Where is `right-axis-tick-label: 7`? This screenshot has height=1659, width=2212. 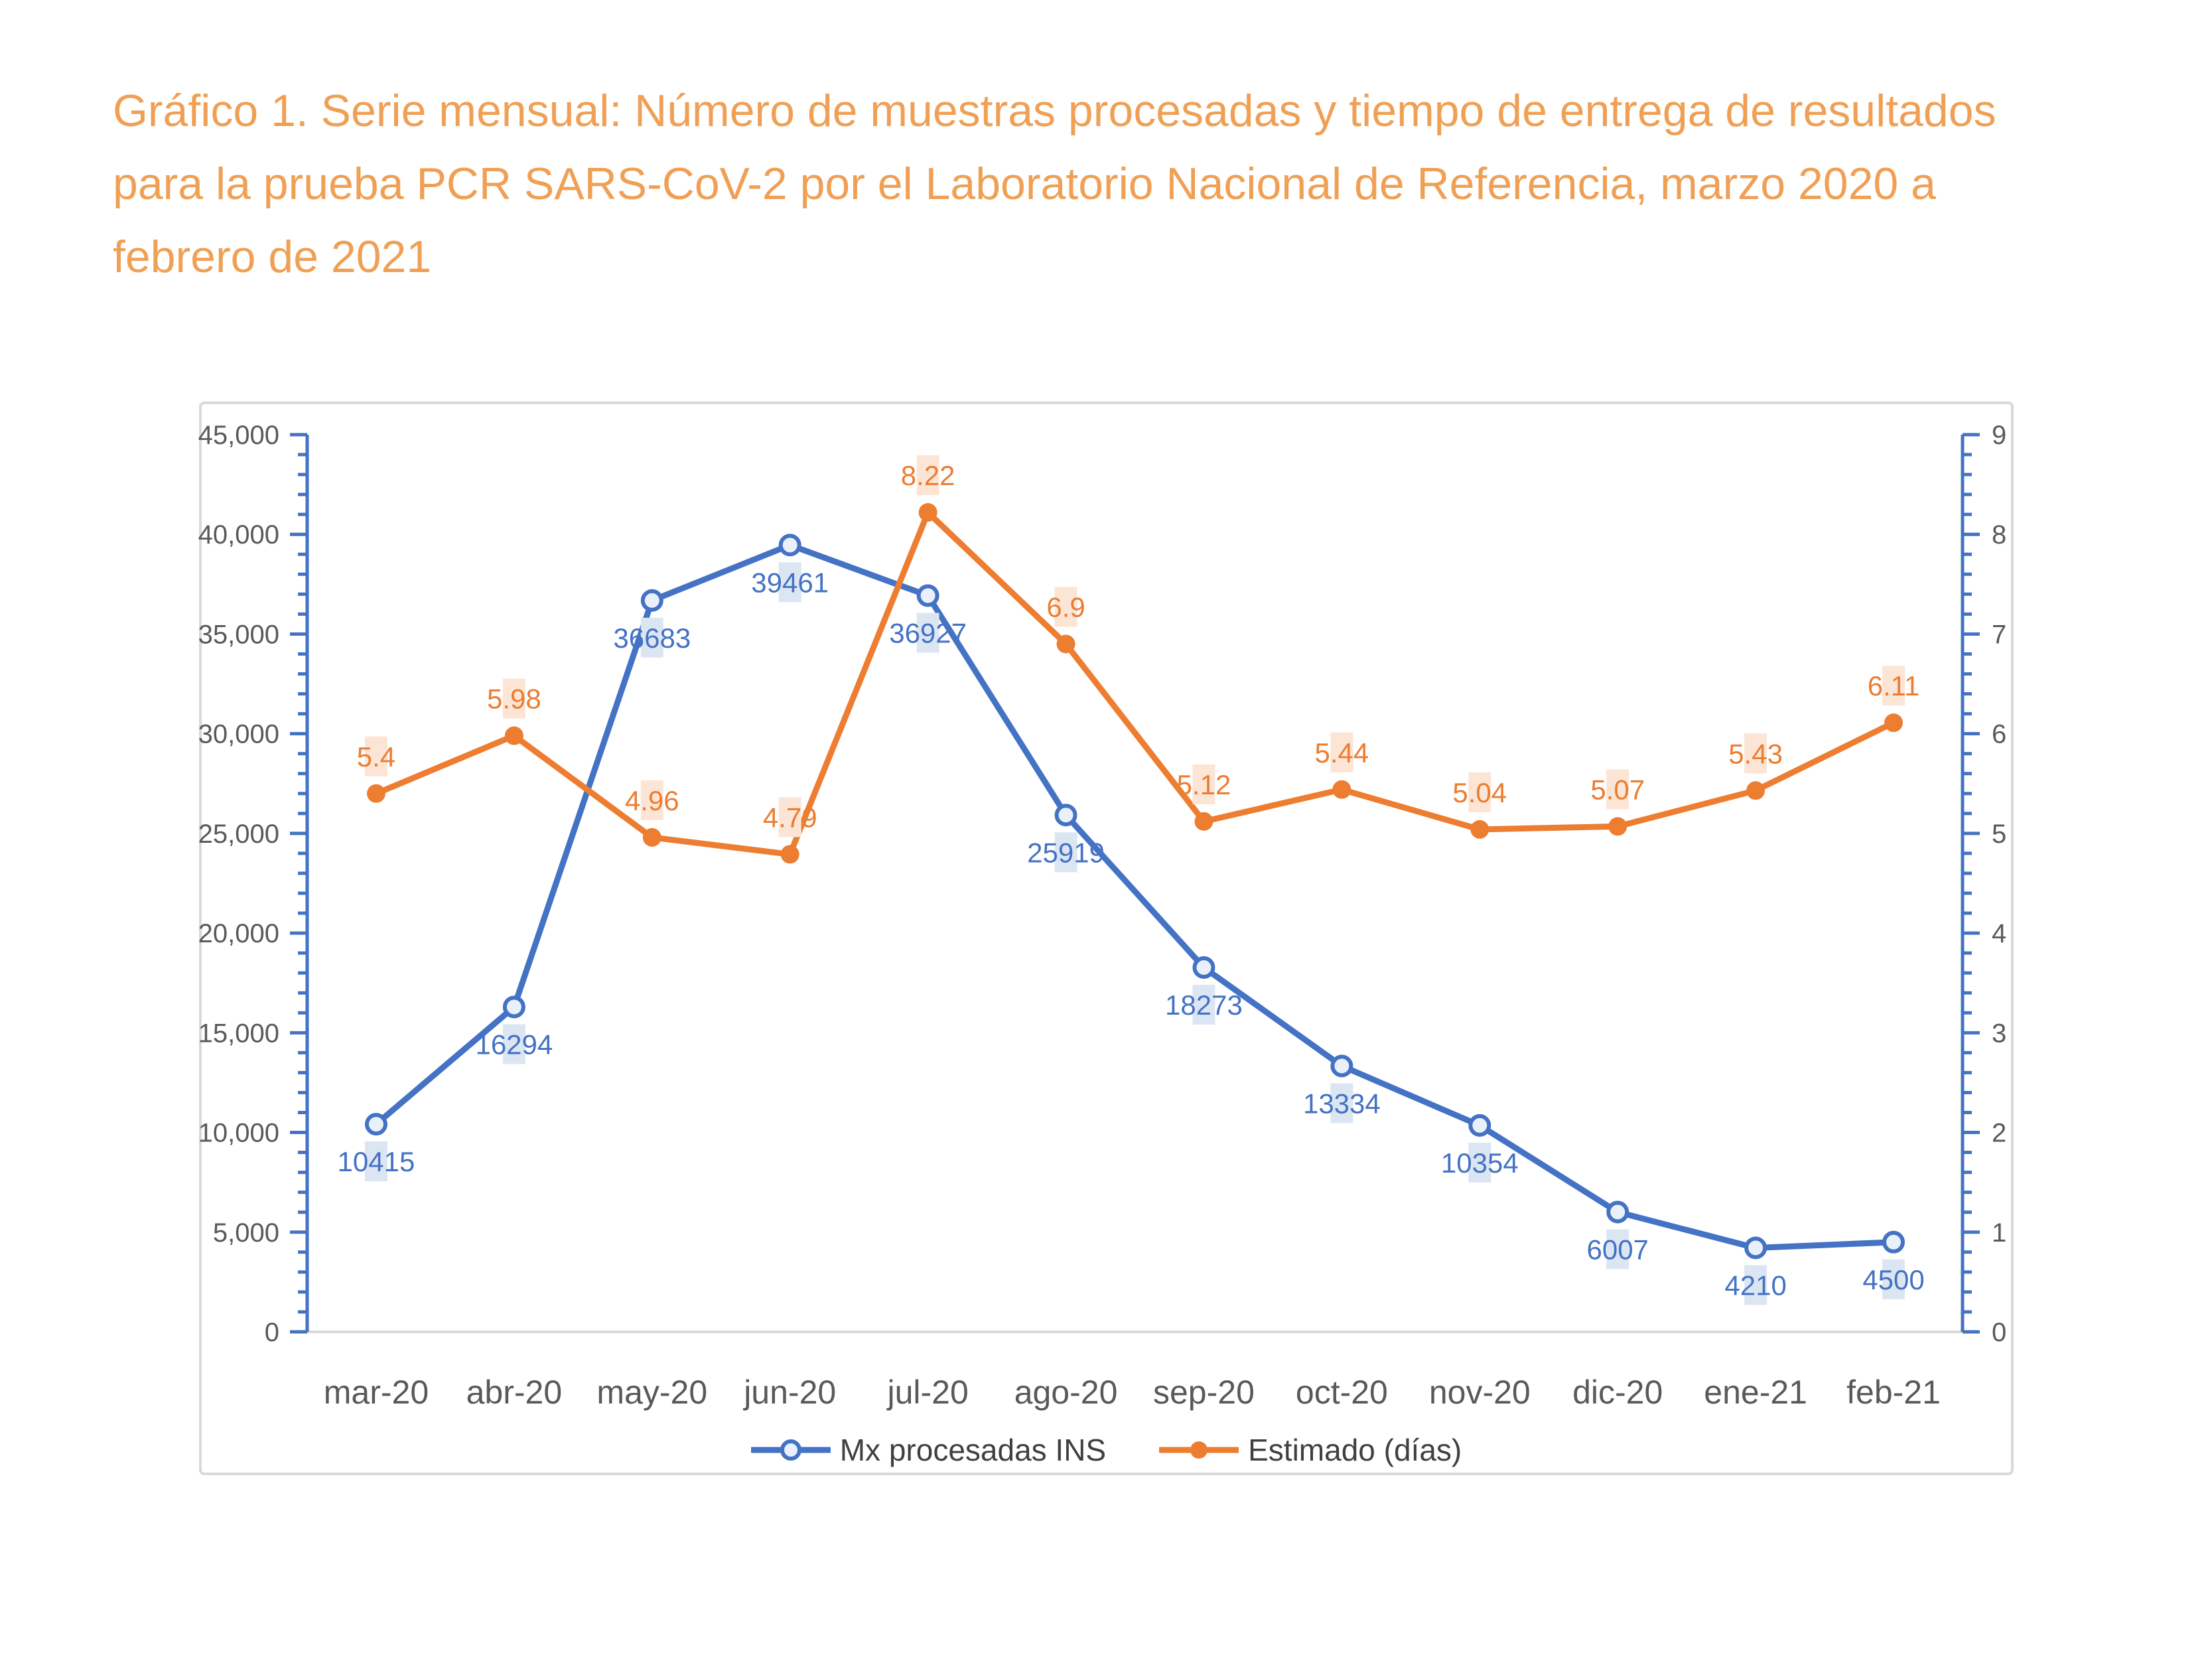 right-axis-tick-label: 7 is located at coordinates (1999, 634).